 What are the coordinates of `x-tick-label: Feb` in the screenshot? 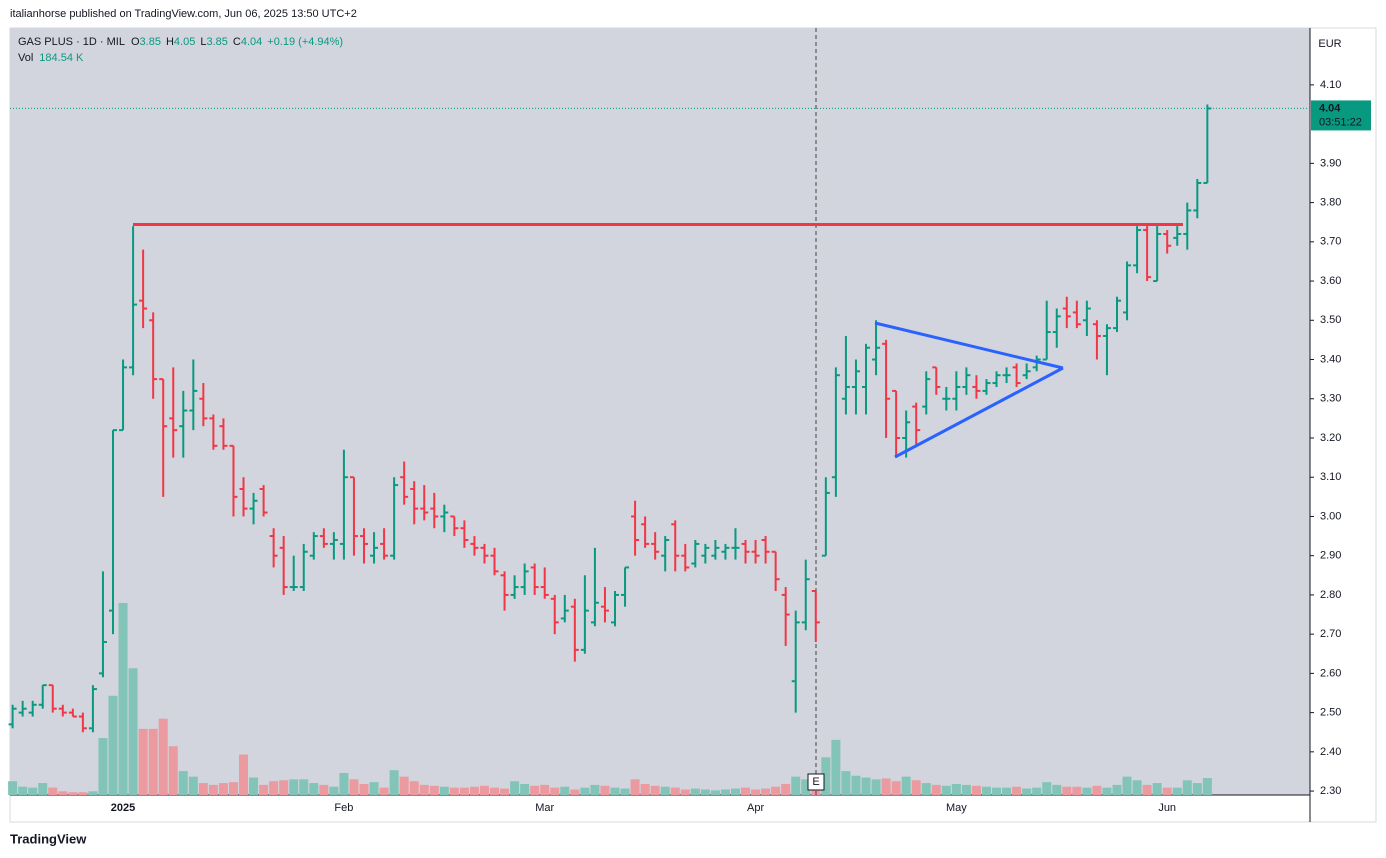 It's located at (343, 808).